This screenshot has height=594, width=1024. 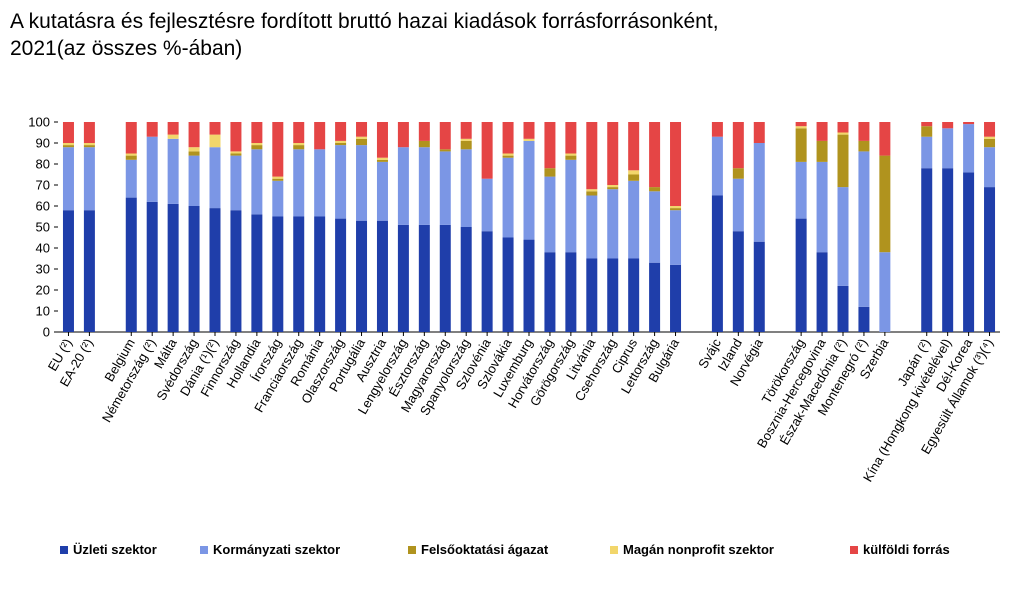 I want to click on y-tick-label-4: 40, so click(x=43, y=248).